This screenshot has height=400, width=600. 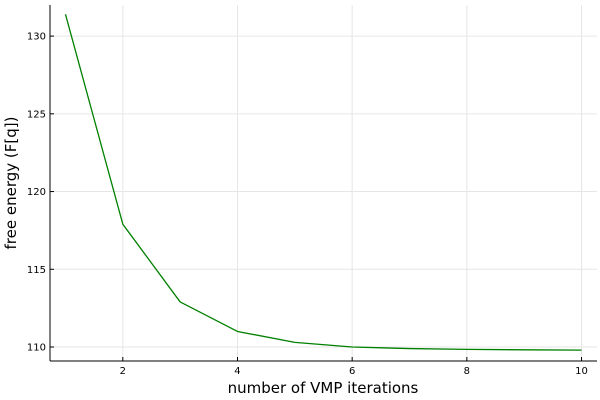 I want to click on y-tick-label: 130, so click(x=36, y=37).